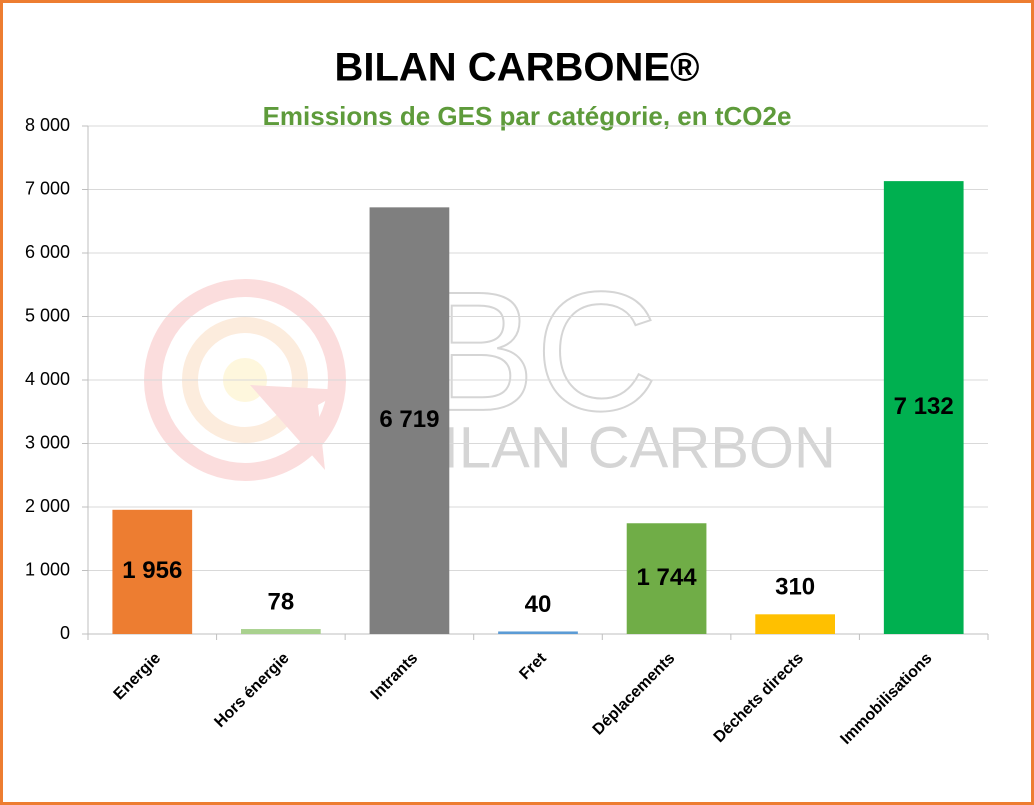  What do you see at coordinates (47, 188) in the screenshot?
I see `y-tick-label: 7 000` at bounding box center [47, 188].